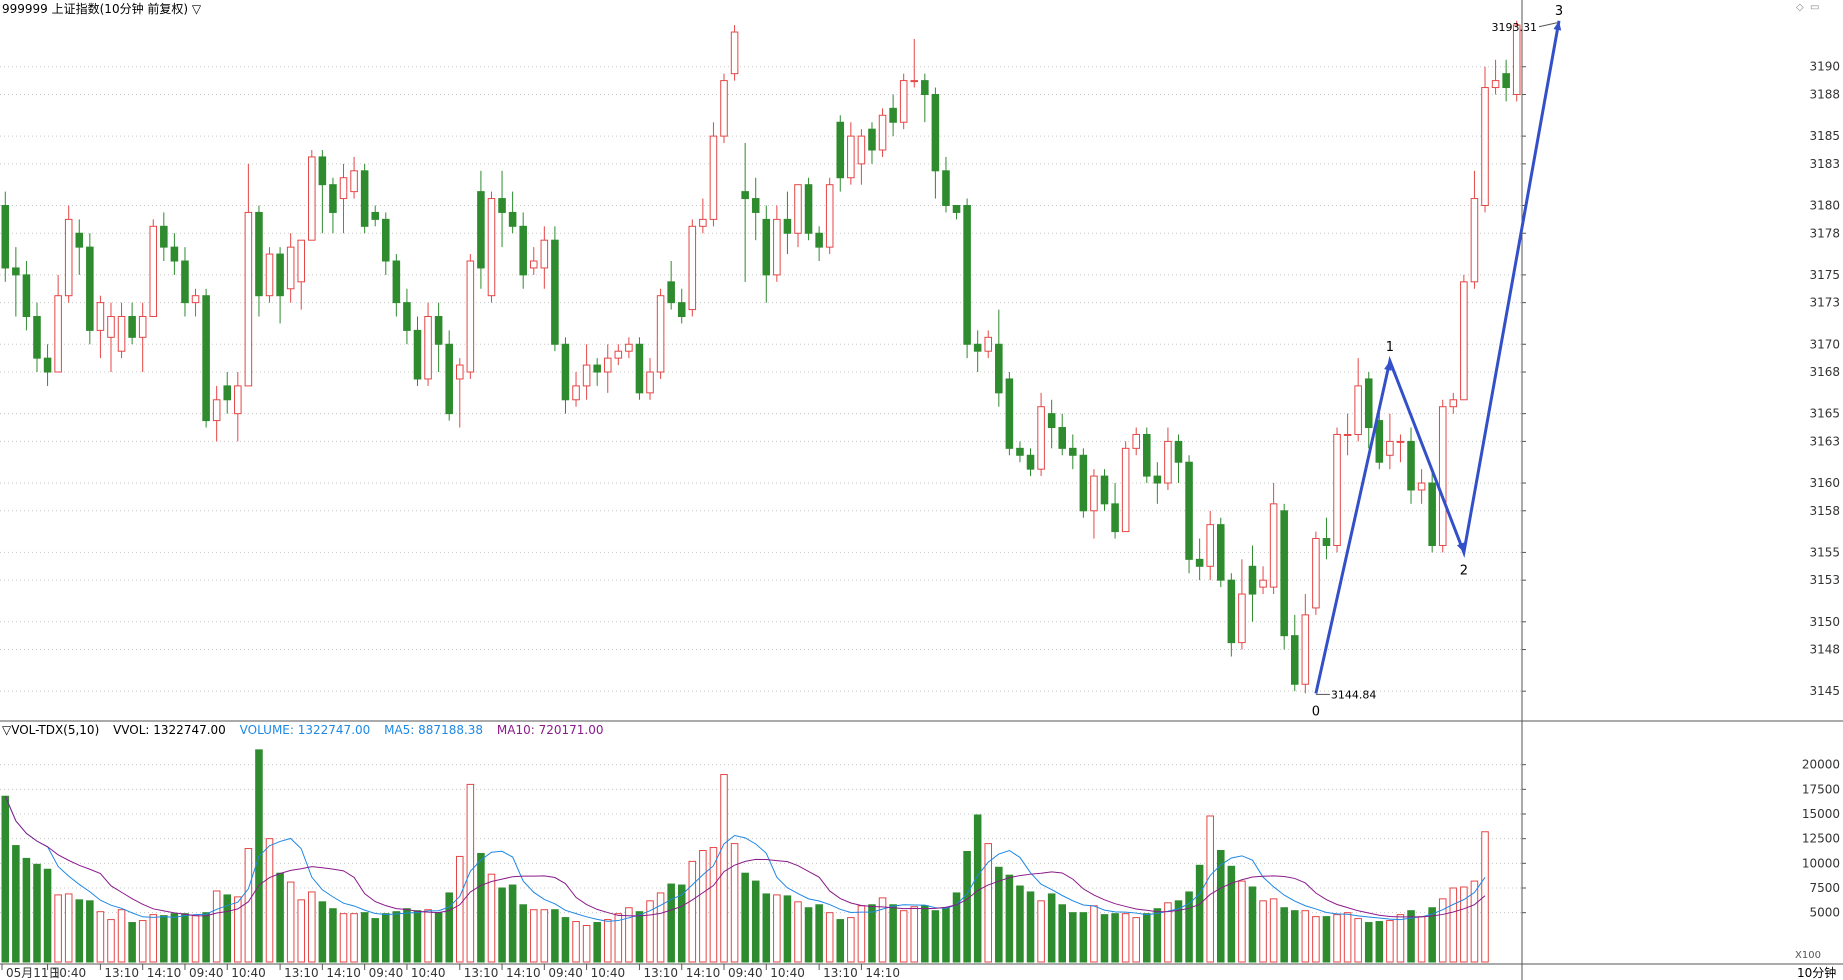 This screenshot has width=1843, height=980. What do you see at coordinates (1800, 7) in the screenshot?
I see `diamond-icon: ◇` at bounding box center [1800, 7].